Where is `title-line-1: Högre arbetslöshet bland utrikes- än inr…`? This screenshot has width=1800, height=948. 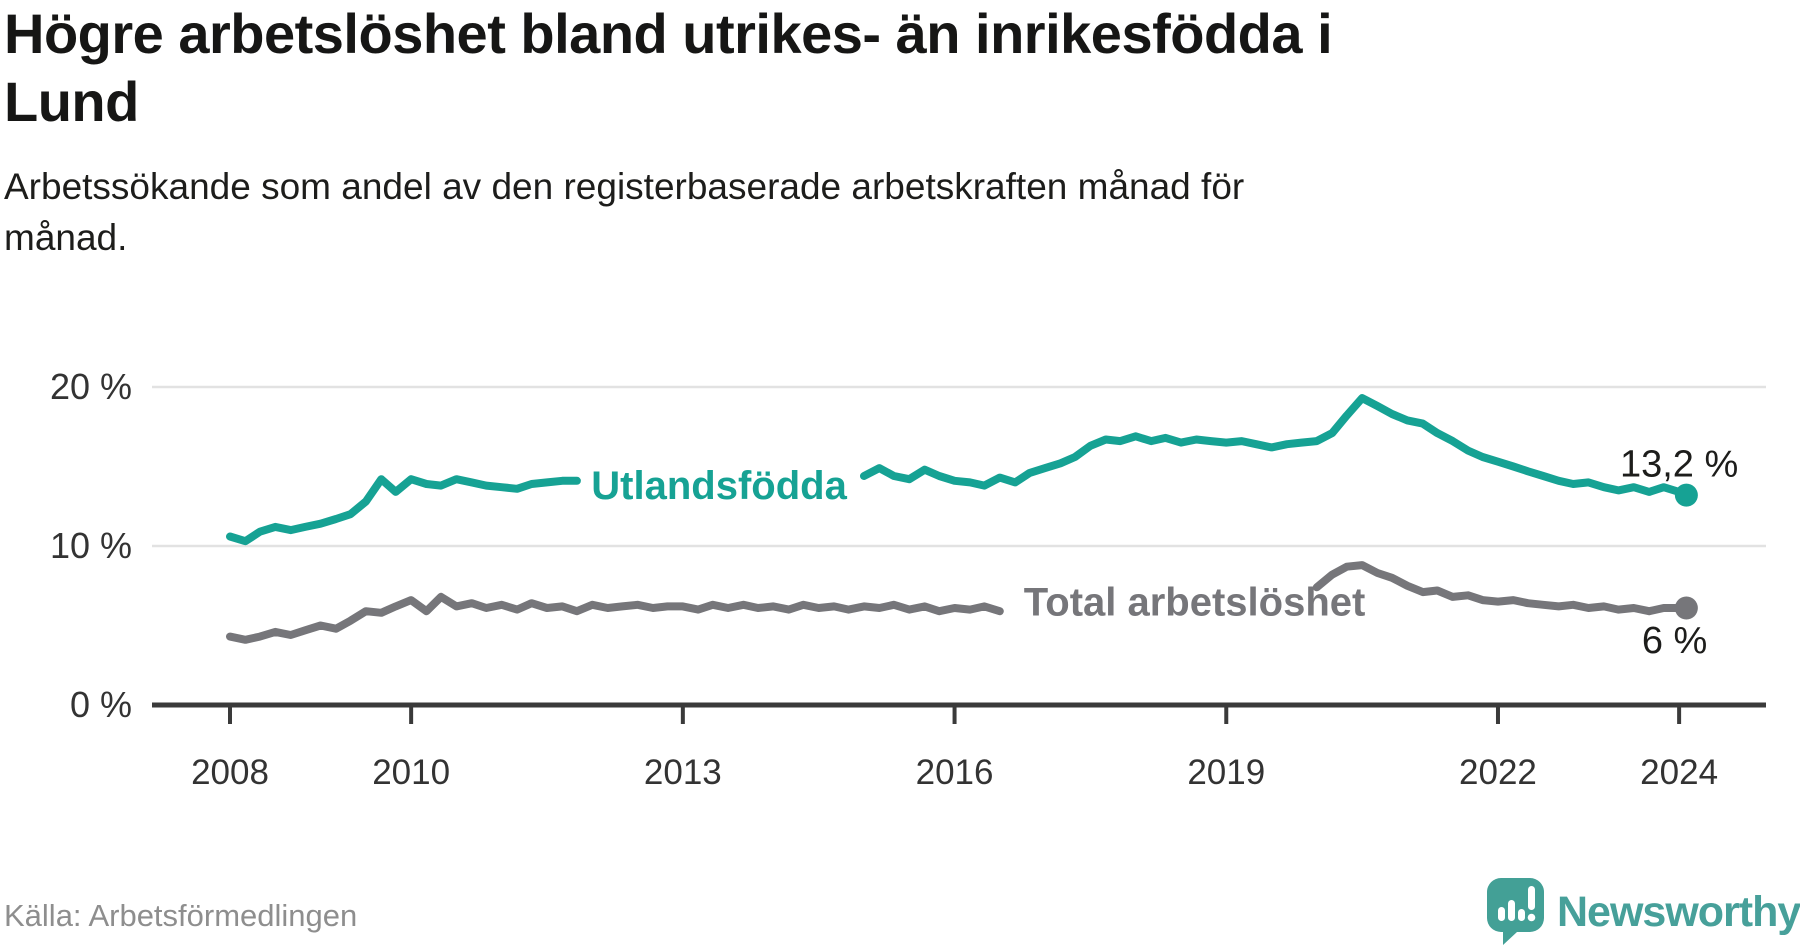 title-line-1: Högre arbetslöshet bland utrikes- än inr… is located at coordinates (668, 33).